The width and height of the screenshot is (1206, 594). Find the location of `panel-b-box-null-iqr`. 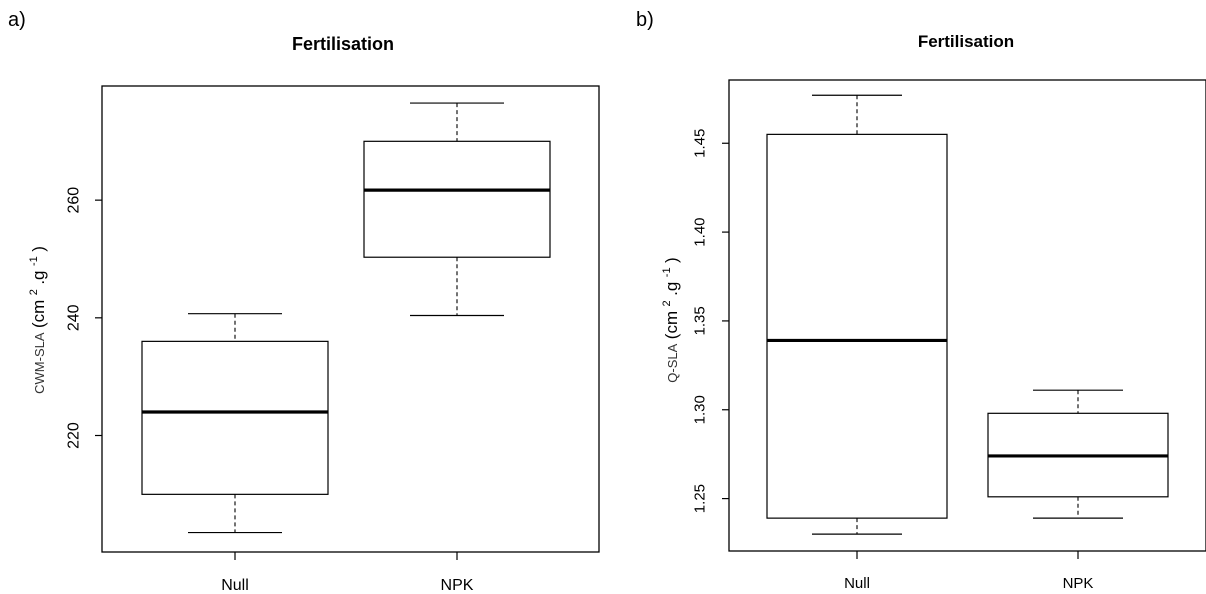

panel-b-box-null-iqr is located at coordinates (857, 326).